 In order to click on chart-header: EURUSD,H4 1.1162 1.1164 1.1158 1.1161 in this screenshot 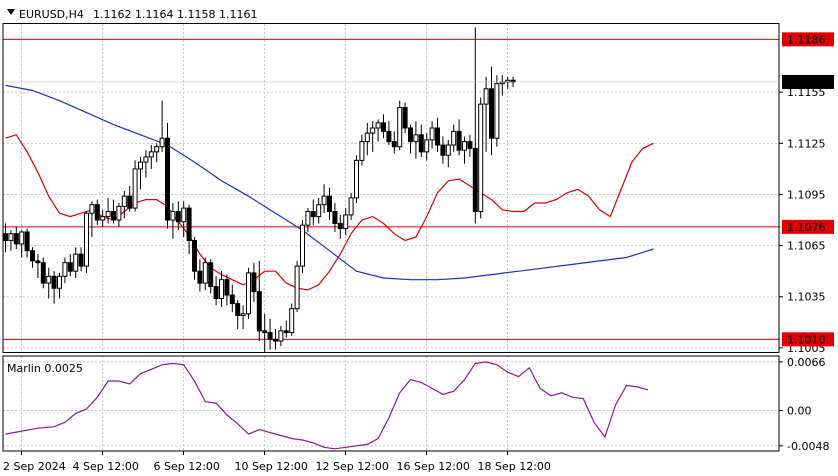, I will do `click(132, 14)`.